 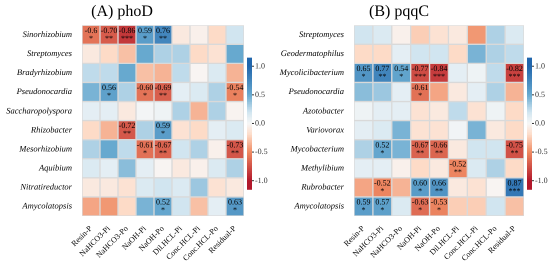 What do you see at coordinates (515, 187) in the screenshot?
I see `data-label: 0.87 ***` at bounding box center [515, 187].